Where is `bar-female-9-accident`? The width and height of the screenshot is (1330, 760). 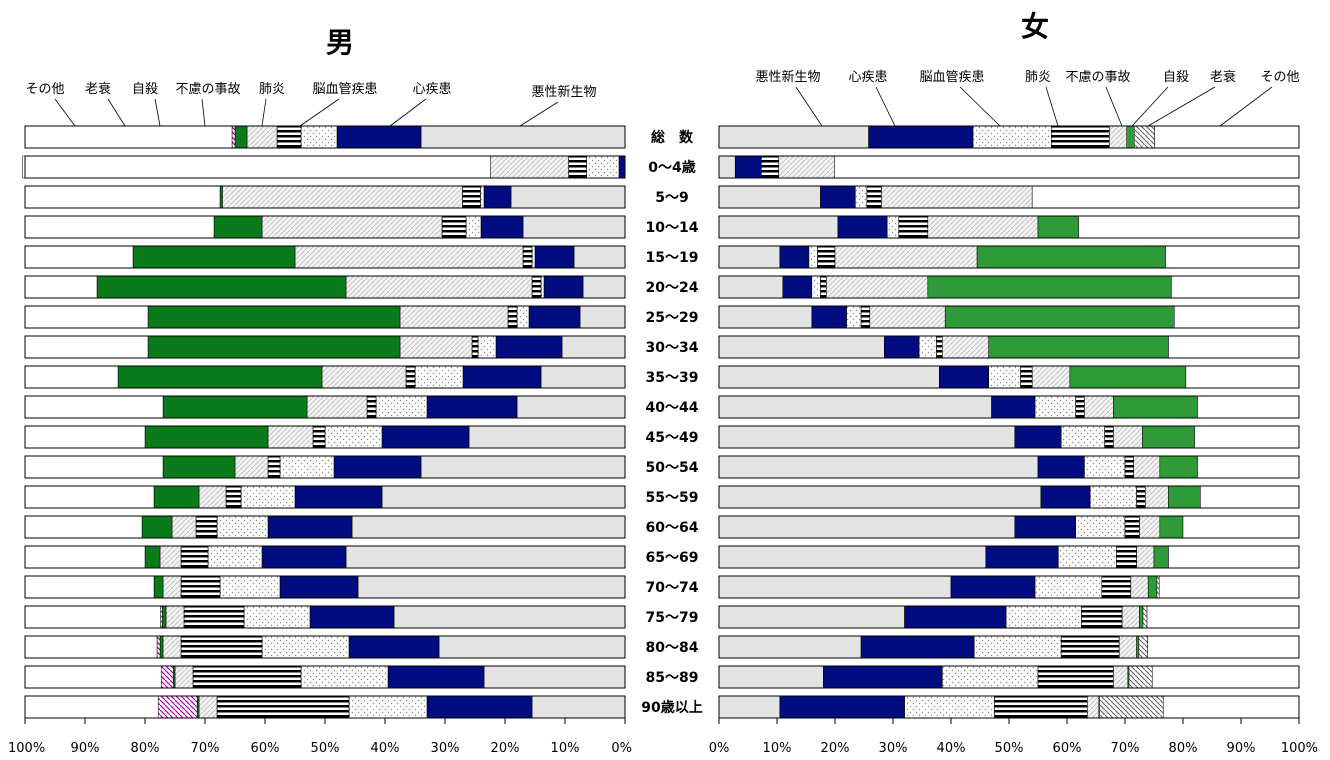 bar-female-9-accident is located at coordinates (1099, 407).